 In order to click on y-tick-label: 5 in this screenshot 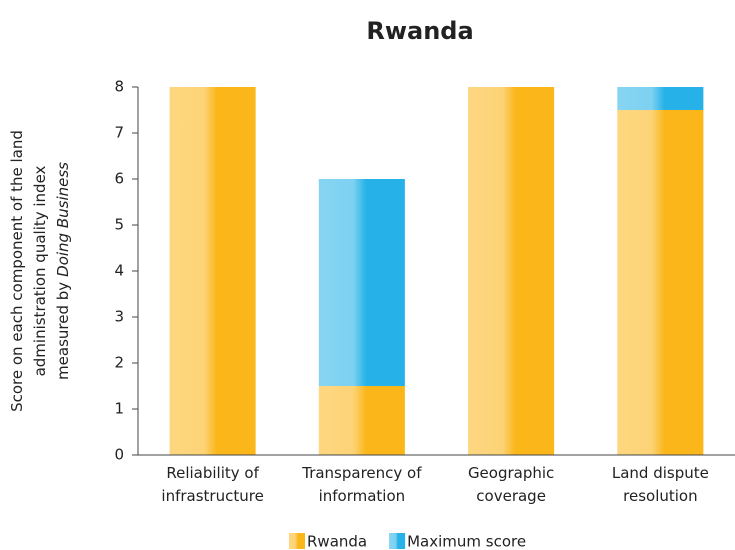, I will do `click(119, 225)`.